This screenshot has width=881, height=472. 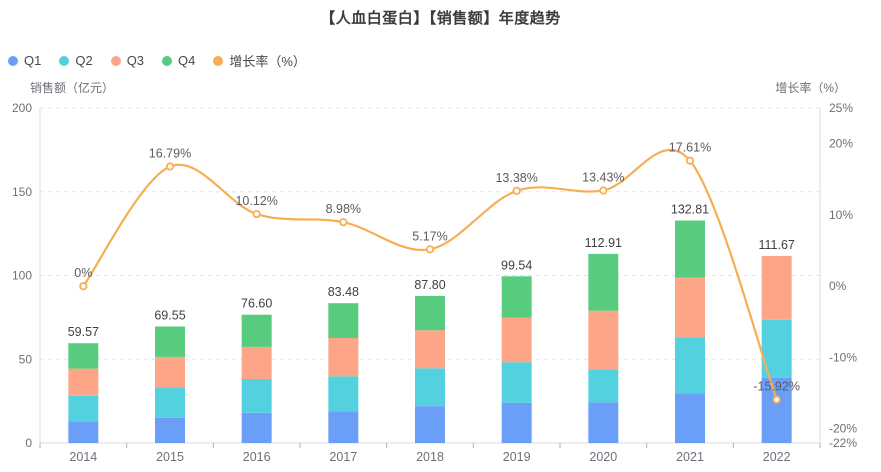 I want to click on growth-point-2015, so click(x=170, y=166).